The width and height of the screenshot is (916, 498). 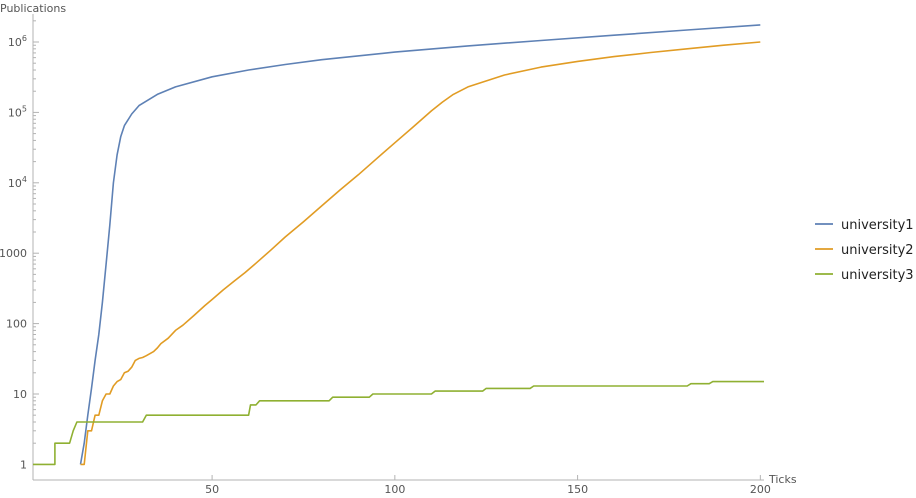 I want to click on y-tick-label: 1, so click(x=23, y=464).